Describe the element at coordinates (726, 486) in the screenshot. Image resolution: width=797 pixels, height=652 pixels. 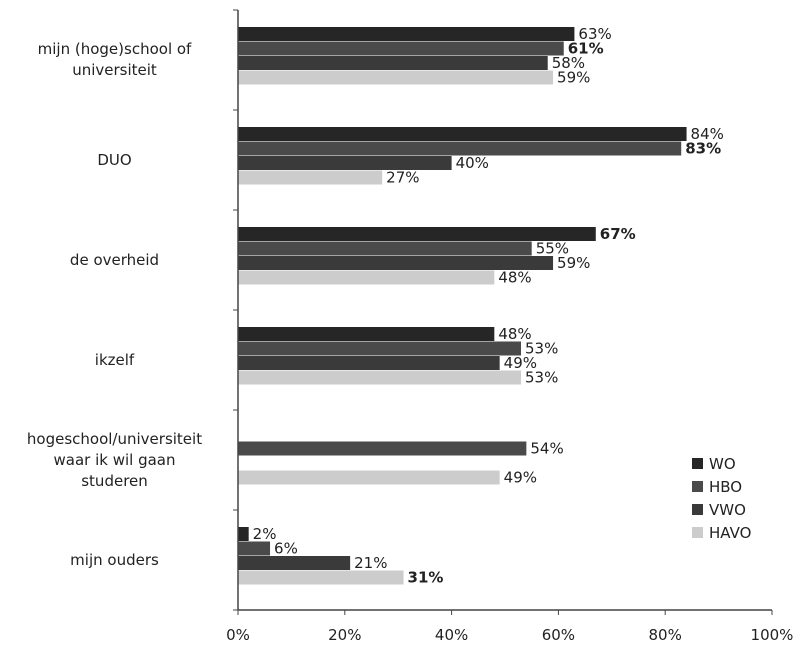
I see `legend-label-hbo: HBO` at that location.